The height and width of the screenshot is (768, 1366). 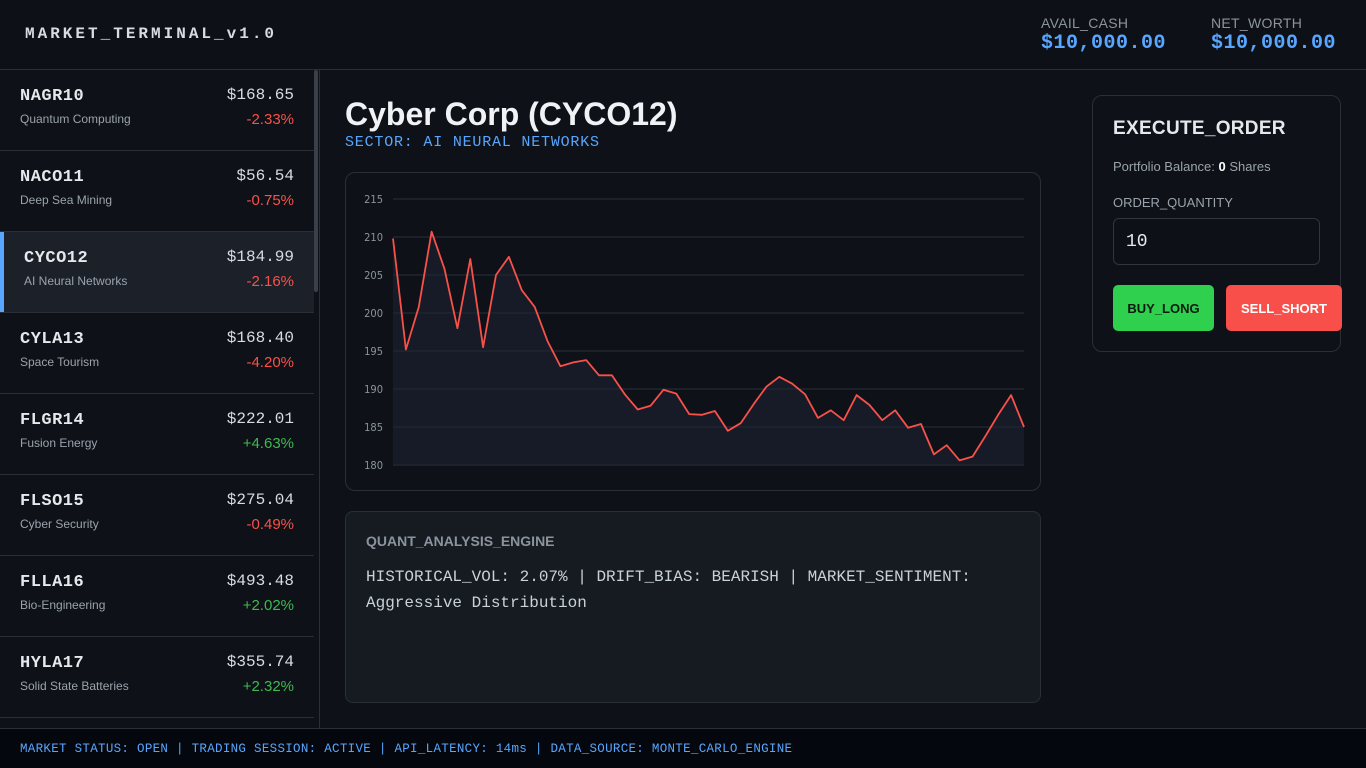 What do you see at coordinates (74, 686) in the screenshot?
I see `ticker-company-name: Solid State Batteries` at bounding box center [74, 686].